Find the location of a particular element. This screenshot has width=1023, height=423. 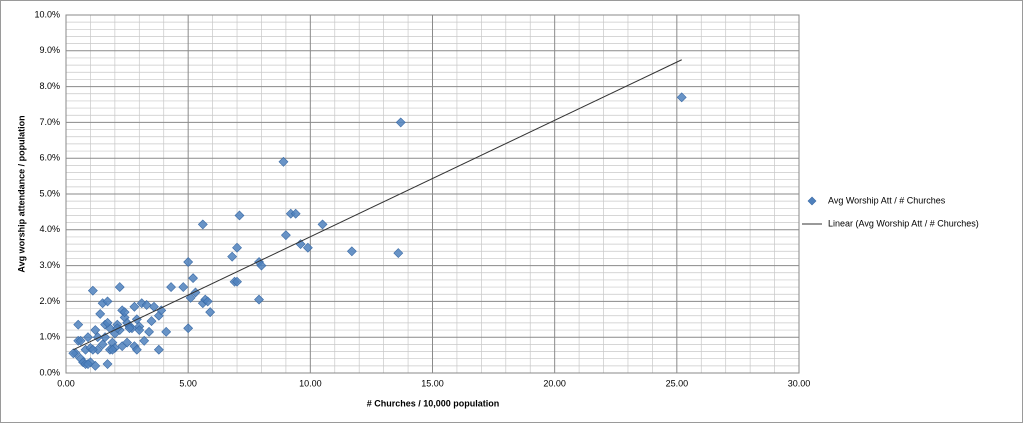

y-tick-label: 6.0% is located at coordinates (49, 158).